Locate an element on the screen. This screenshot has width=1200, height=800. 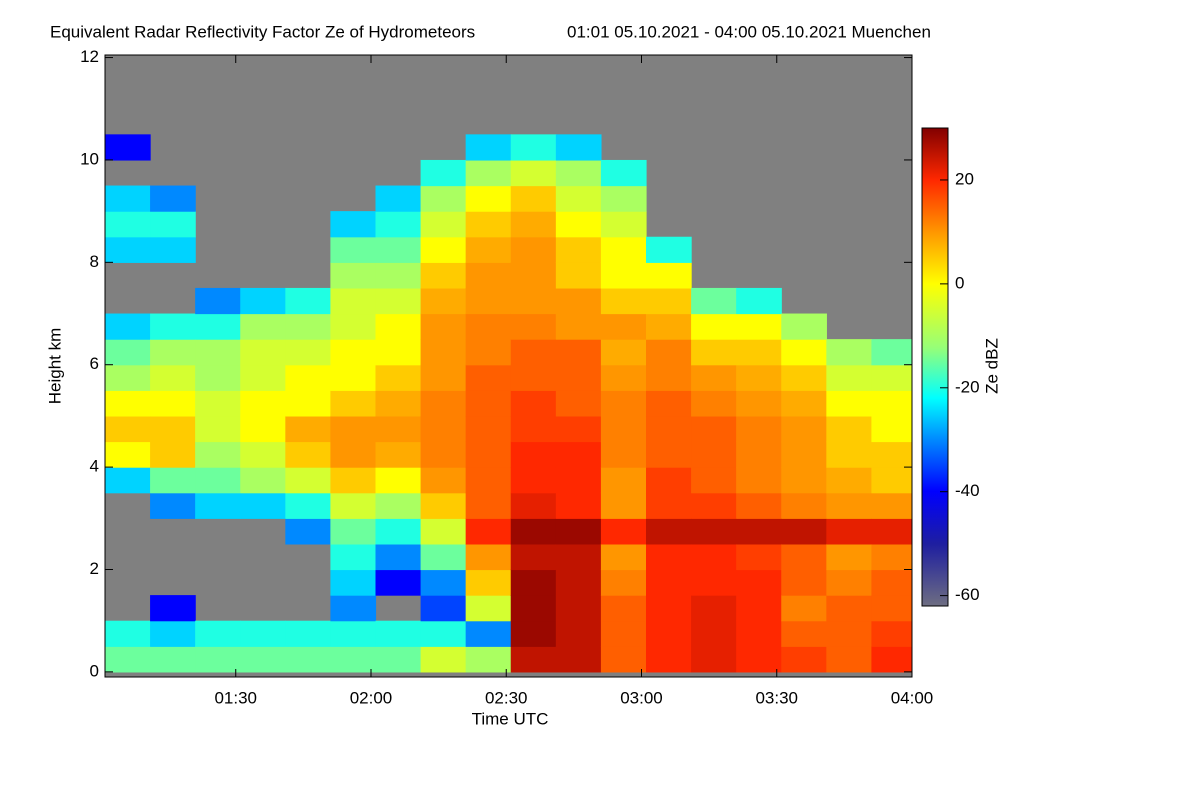
x-tick-label: 02:00 is located at coordinates (371, 697).